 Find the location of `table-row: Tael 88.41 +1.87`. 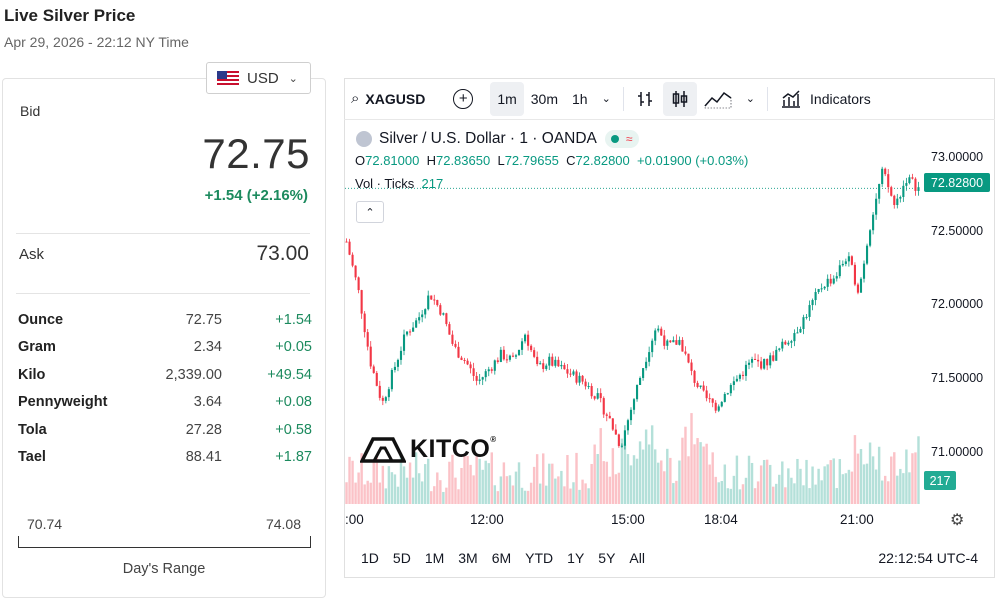

table-row: Tael 88.41 +1.87 is located at coordinates (165, 462).